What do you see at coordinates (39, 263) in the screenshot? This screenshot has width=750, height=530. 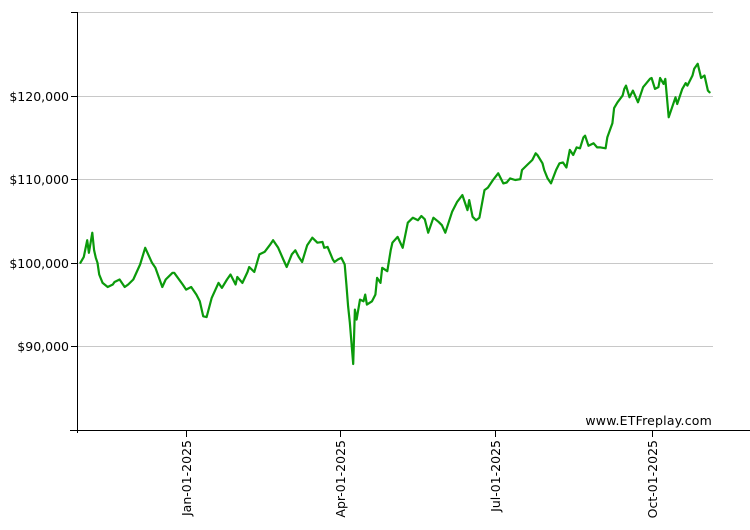 I see `y-tick-label: $100,000` at bounding box center [39, 263].